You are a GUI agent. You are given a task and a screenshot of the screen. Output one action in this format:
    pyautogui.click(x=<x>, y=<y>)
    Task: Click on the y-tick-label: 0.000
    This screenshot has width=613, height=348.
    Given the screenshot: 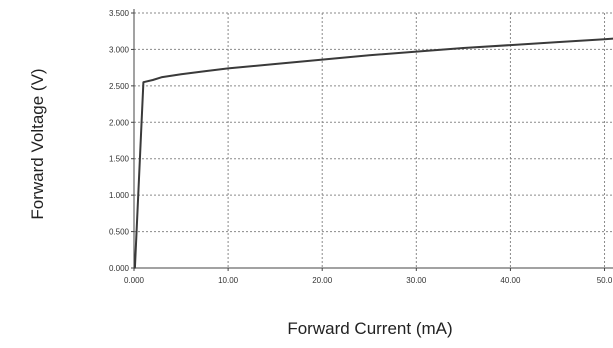 What is the action you would take?
    pyautogui.click(x=119, y=268)
    